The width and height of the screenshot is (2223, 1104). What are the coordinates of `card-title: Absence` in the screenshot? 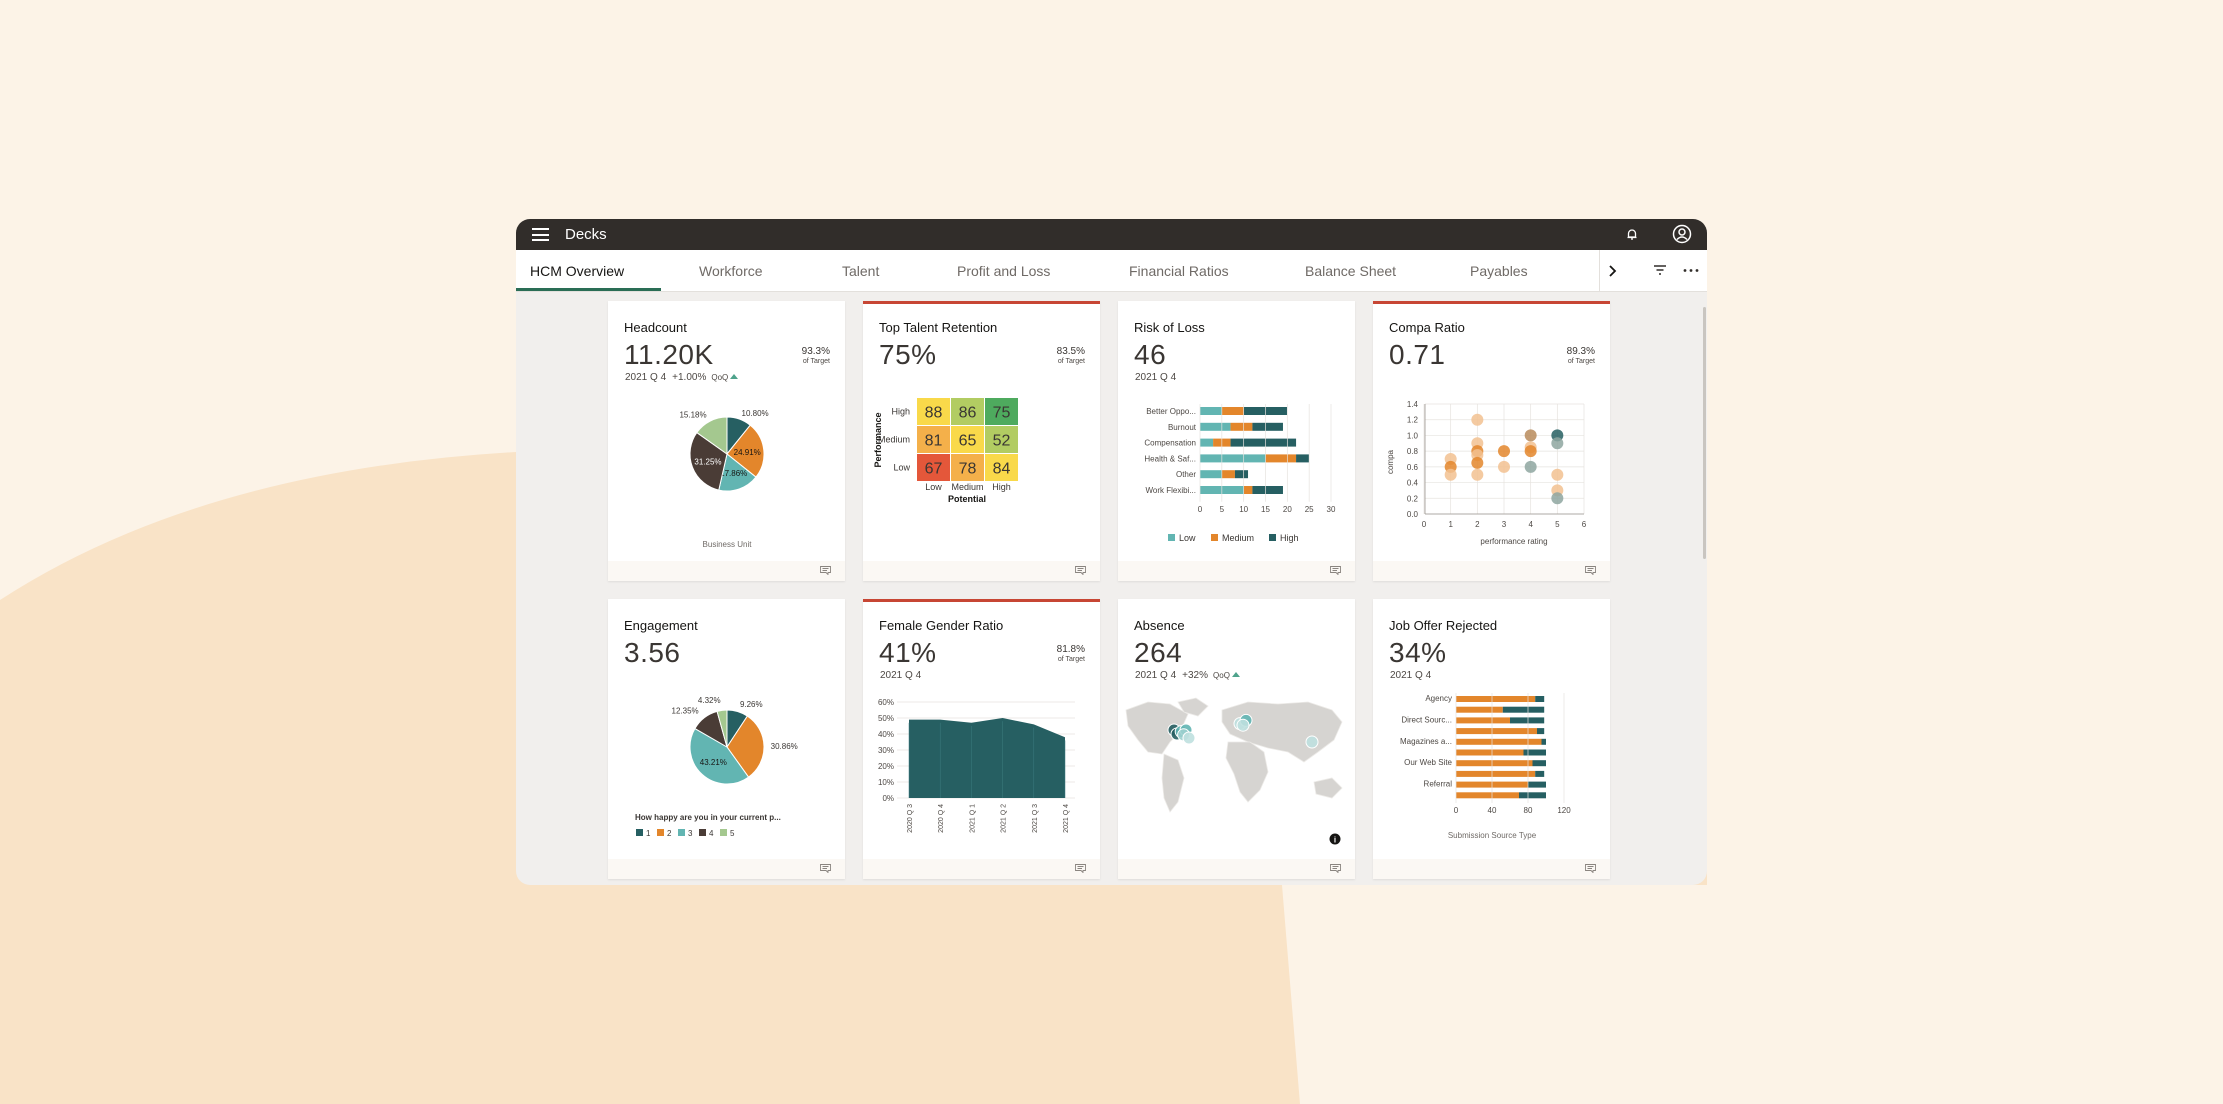 It's located at (1159, 625).